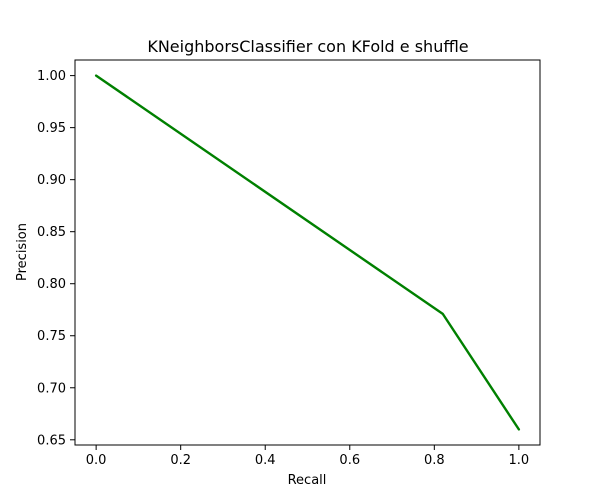 The image size is (600, 500). Describe the element at coordinates (51, 128) in the screenshot. I see `y-tick-label: 0.95` at that location.